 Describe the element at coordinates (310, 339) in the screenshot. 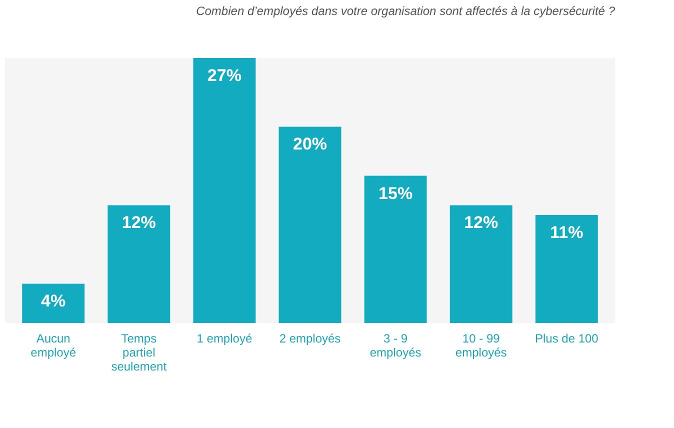

I see `x-tick-label: 2 employés` at that location.